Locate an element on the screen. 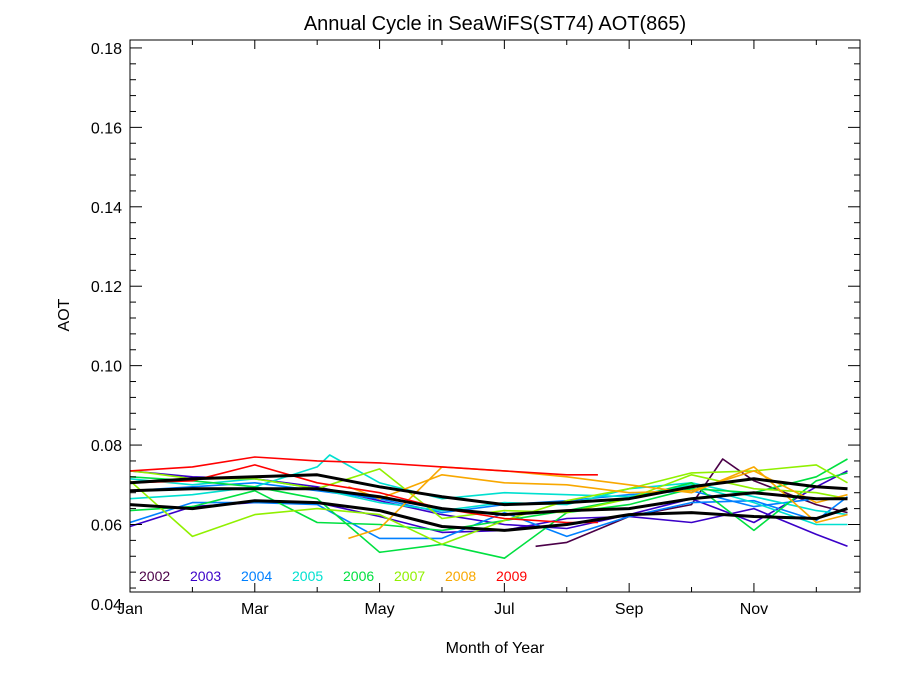  y-tick-label: 0.18 is located at coordinates (106, 49).